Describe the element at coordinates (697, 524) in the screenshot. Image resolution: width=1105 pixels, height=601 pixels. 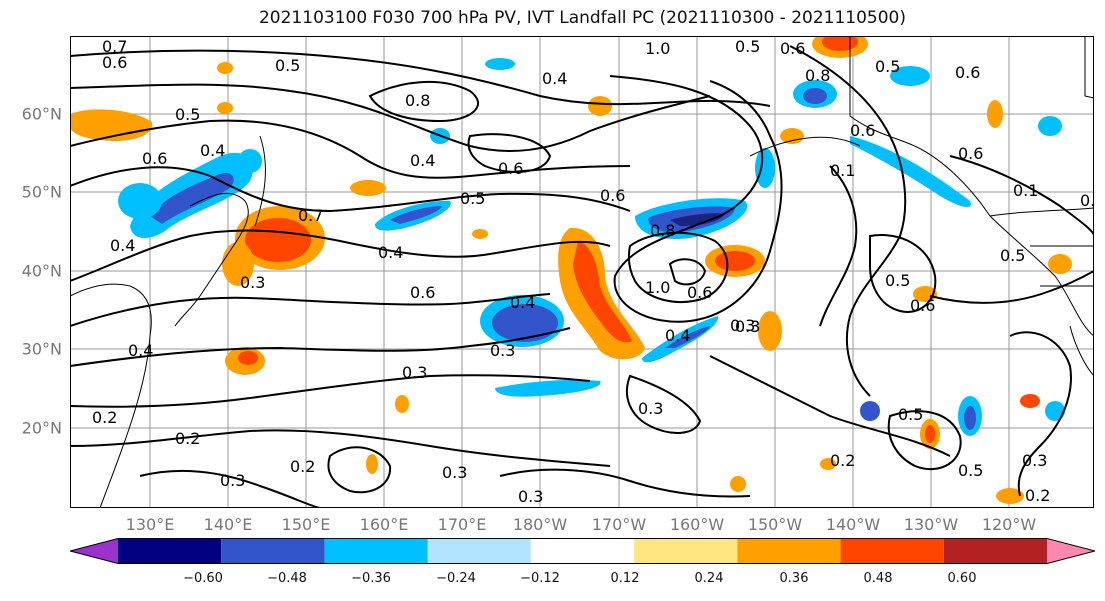
I see `lon-label: 160°W` at that location.